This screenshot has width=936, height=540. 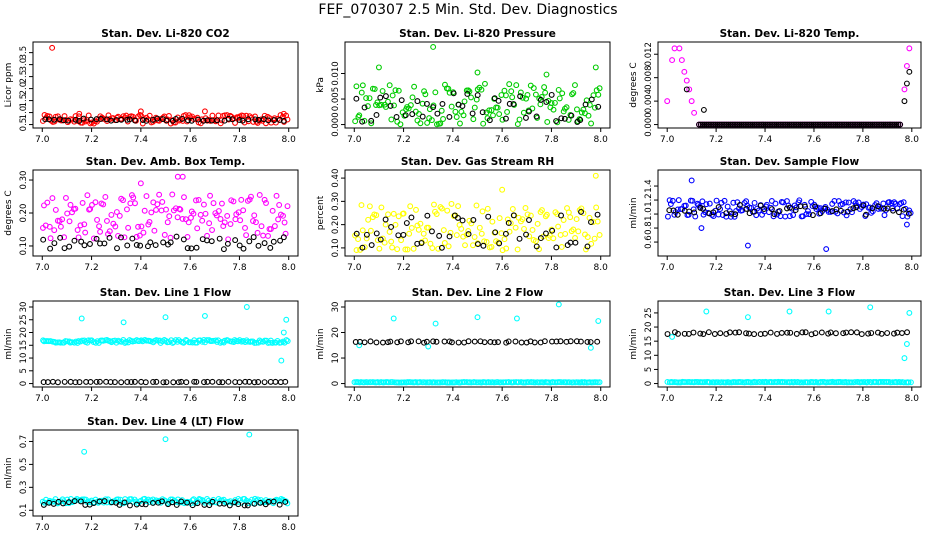 I want to click on plot-frame, so click(x=477, y=213).